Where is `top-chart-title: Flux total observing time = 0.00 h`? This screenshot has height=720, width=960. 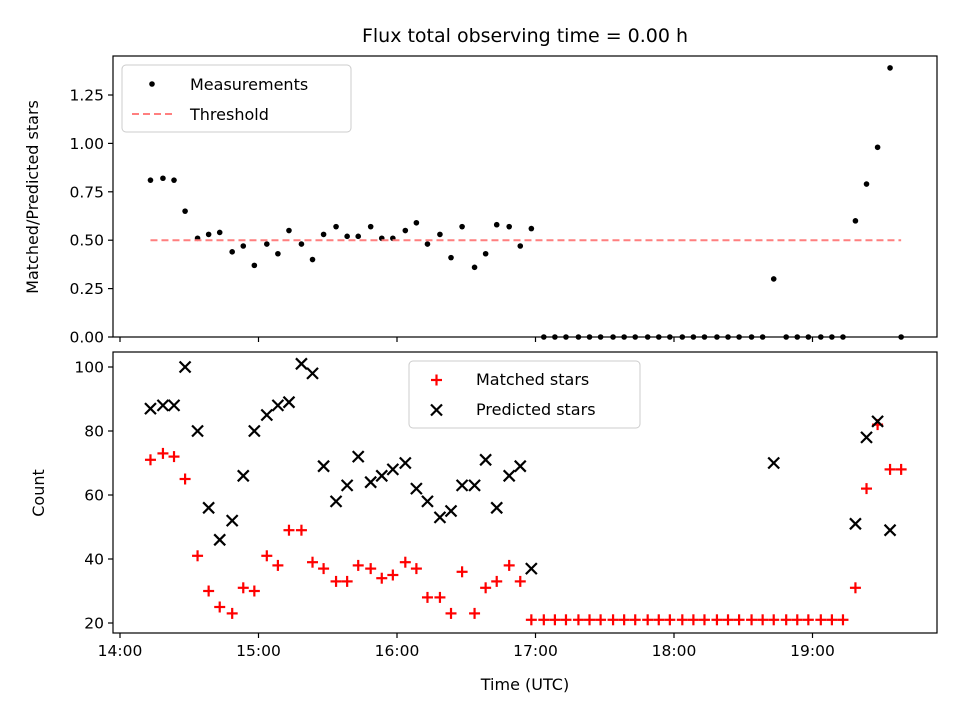 top-chart-title: Flux total observing time = 0.00 h is located at coordinates (525, 36).